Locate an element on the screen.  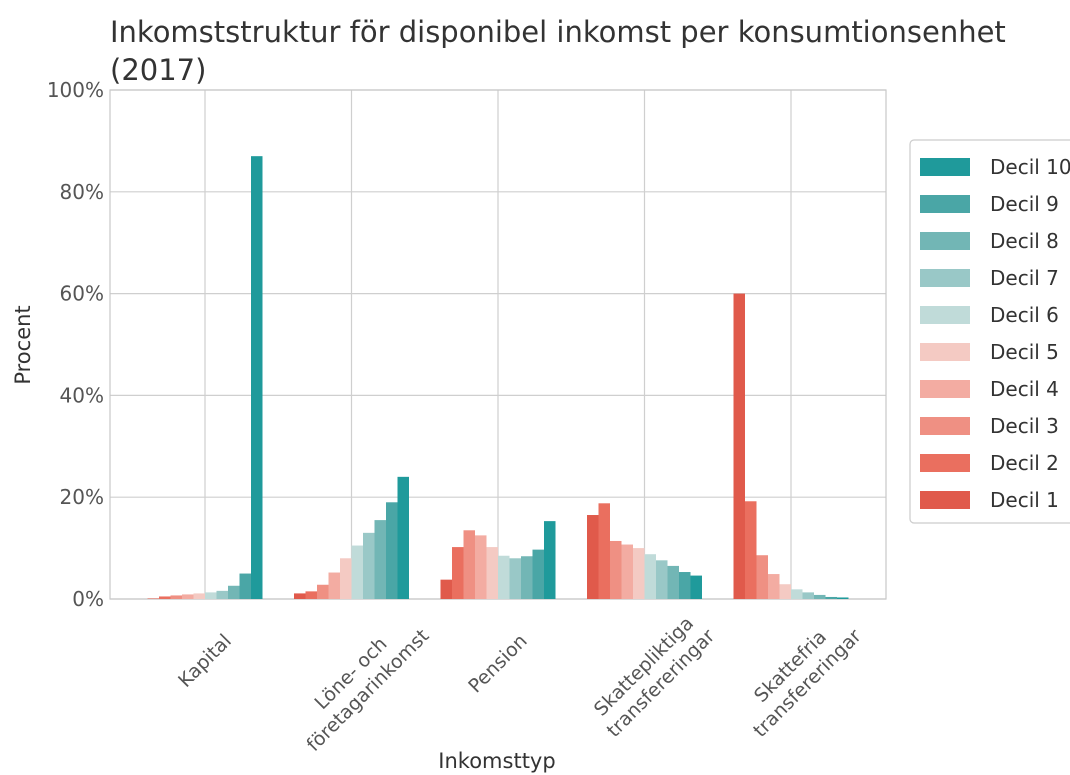
y-axis-label: Procent is located at coordinates (23, 344).